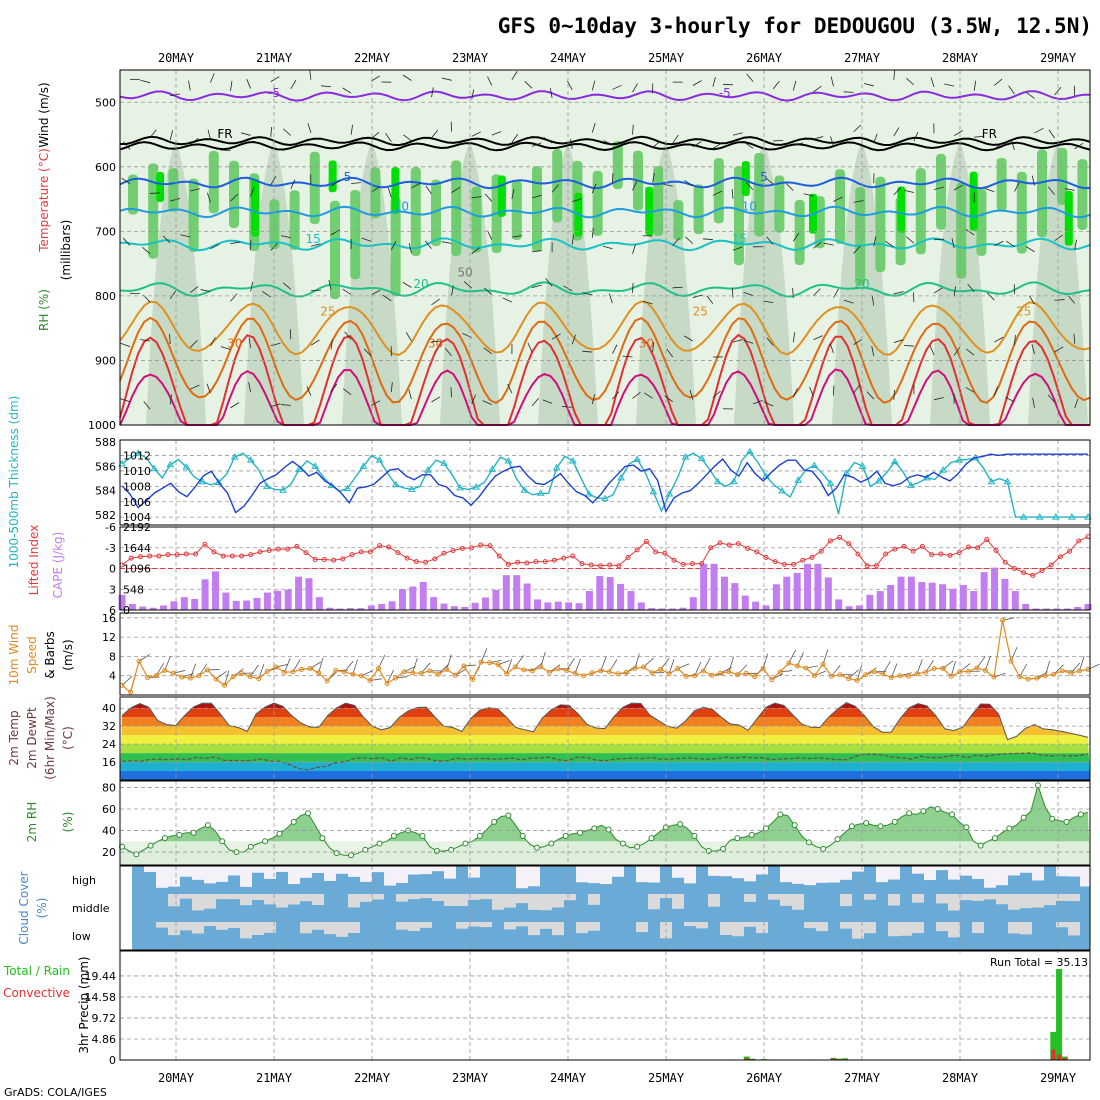  What do you see at coordinates (109, 809) in the screenshot?
I see `rh-tick: 60` at bounding box center [109, 809].